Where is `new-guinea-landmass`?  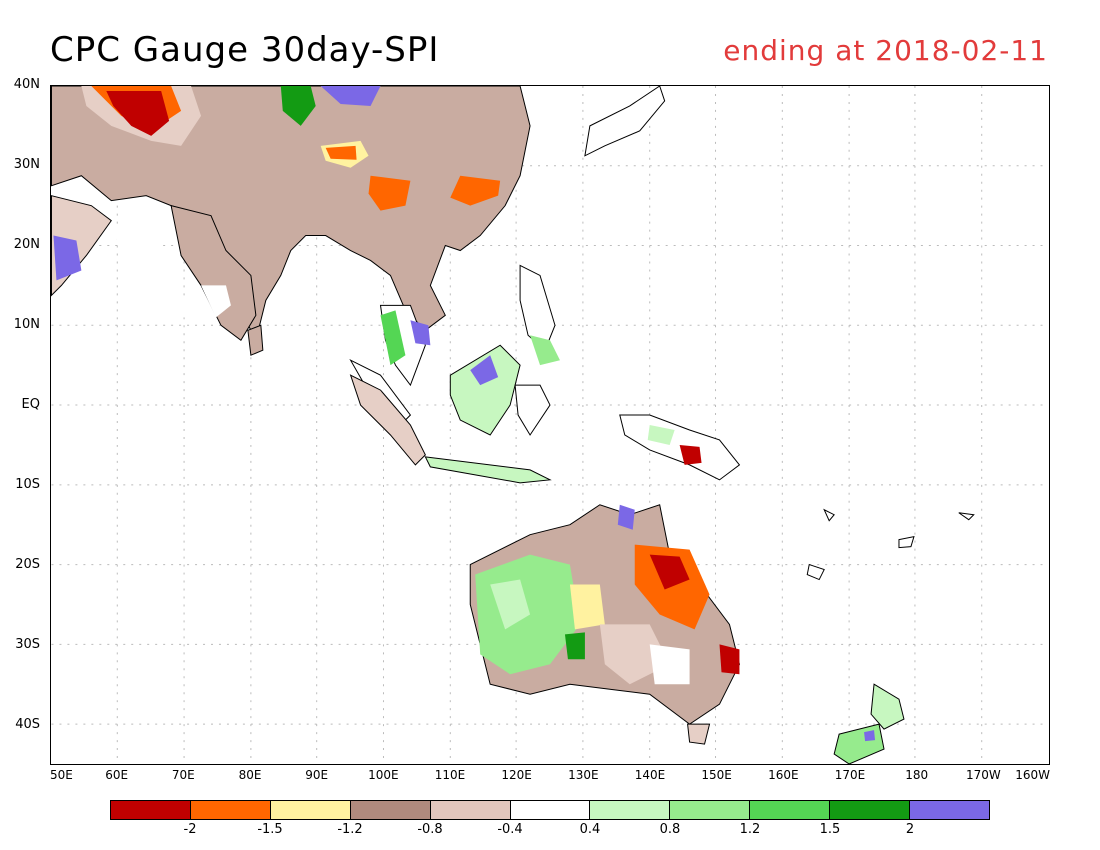 new-guinea-landmass is located at coordinates (680, 447).